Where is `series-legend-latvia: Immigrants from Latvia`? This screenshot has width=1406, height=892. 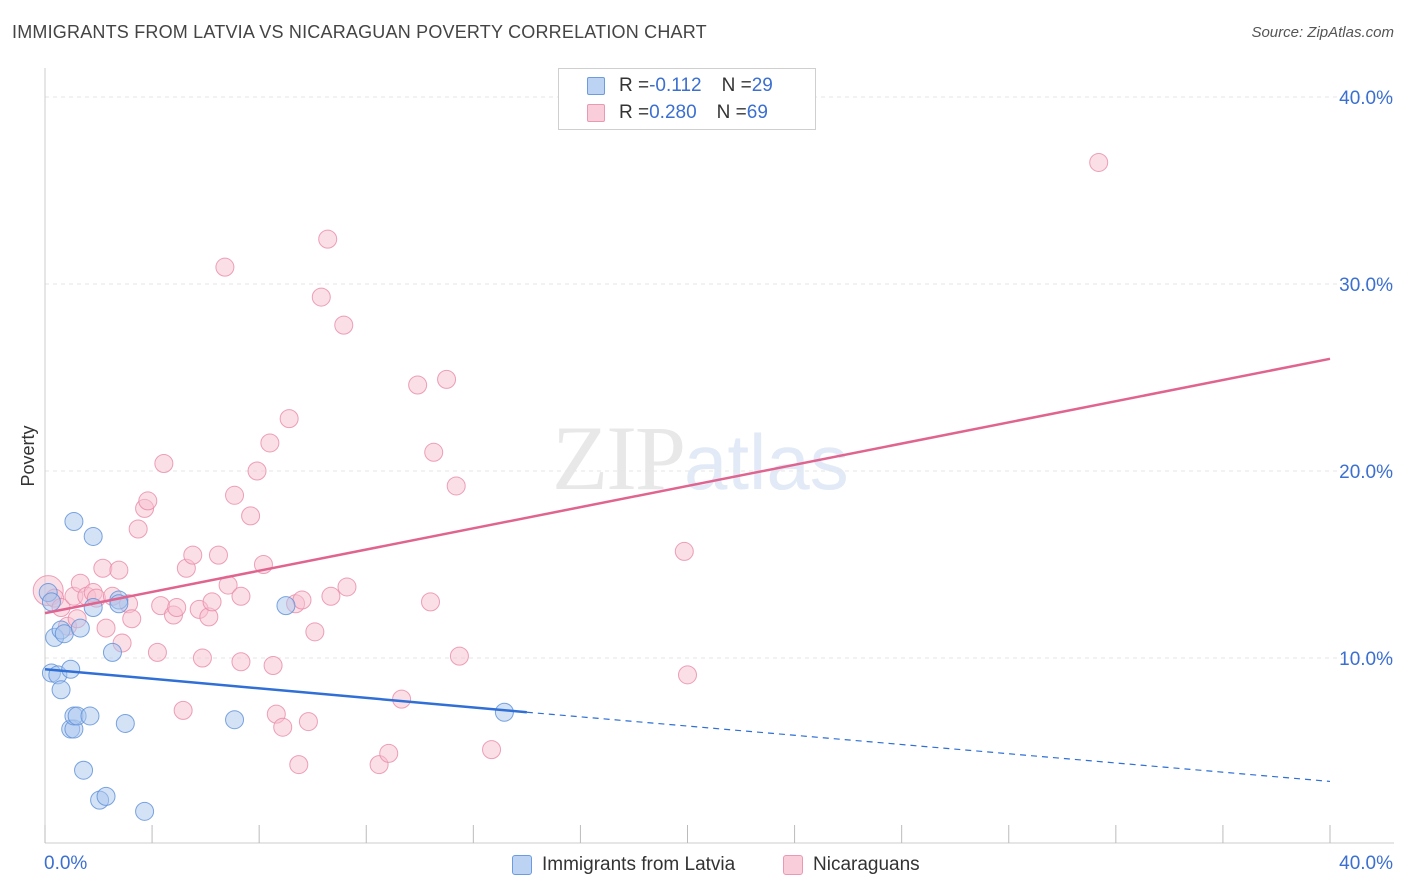 series-legend-latvia: Immigrants from Latvia is located at coordinates (623, 865).